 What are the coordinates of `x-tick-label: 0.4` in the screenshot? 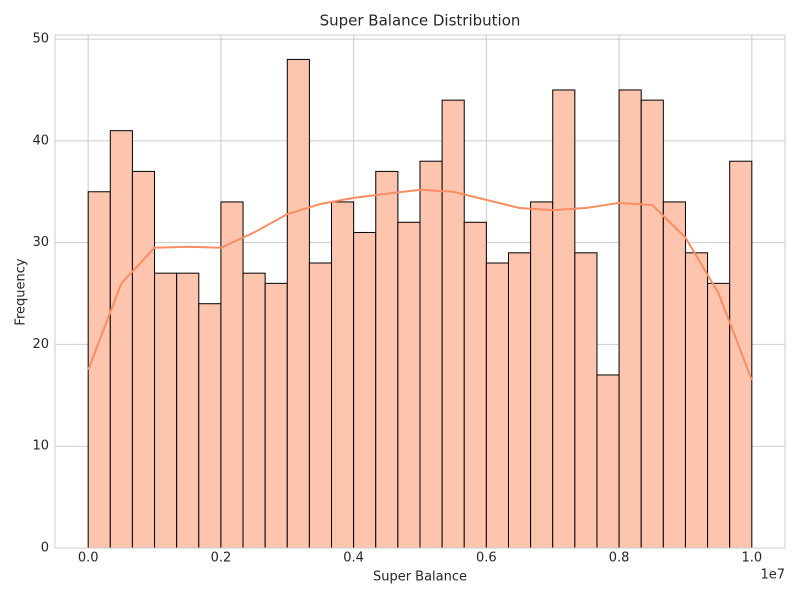 It's located at (353, 558).